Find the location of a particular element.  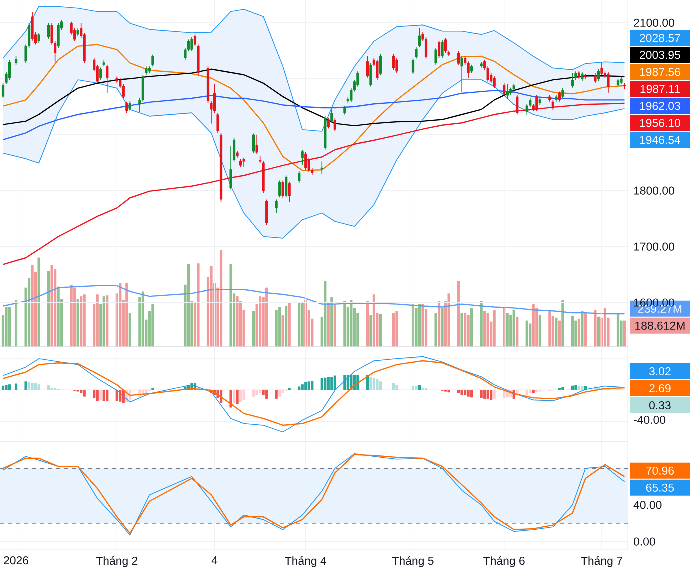

y-tick-label: 40.00 is located at coordinates (648, 505).